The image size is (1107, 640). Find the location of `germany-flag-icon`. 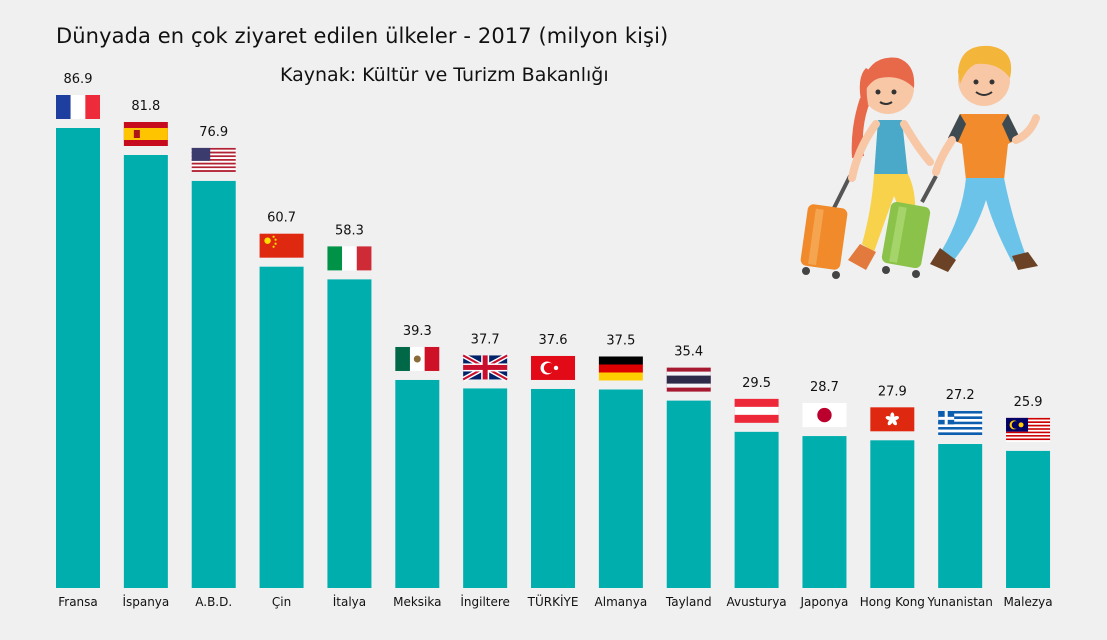

germany-flag-icon is located at coordinates (620, 368).